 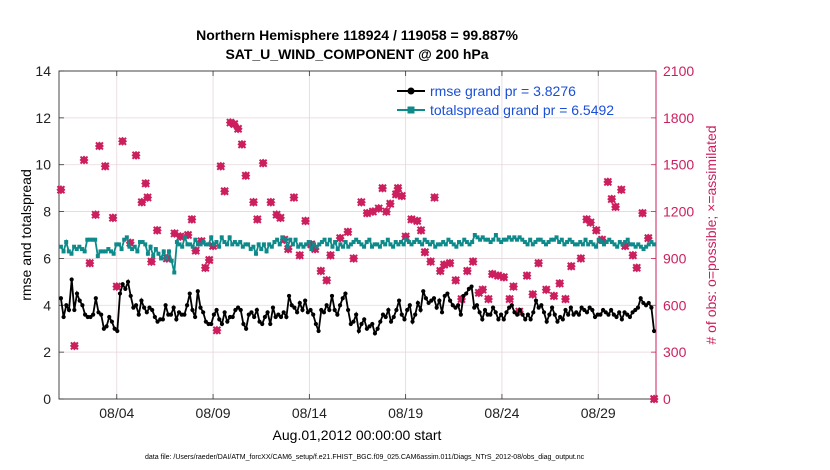 What do you see at coordinates (47, 258) in the screenshot?
I see `y-tick-label-left: 6` at bounding box center [47, 258].